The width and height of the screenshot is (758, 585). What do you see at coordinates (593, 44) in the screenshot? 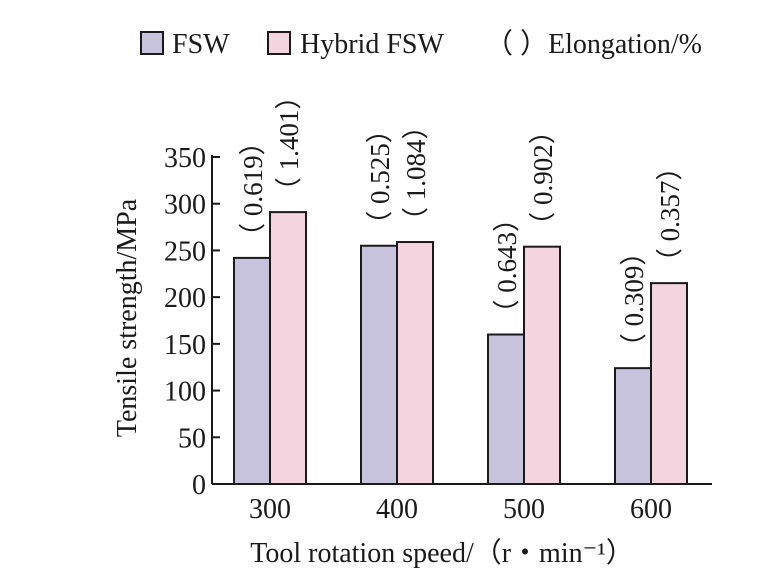
I see `legend-label-elongation: （ ）Elongation/%` at bounding box center [593, 44].